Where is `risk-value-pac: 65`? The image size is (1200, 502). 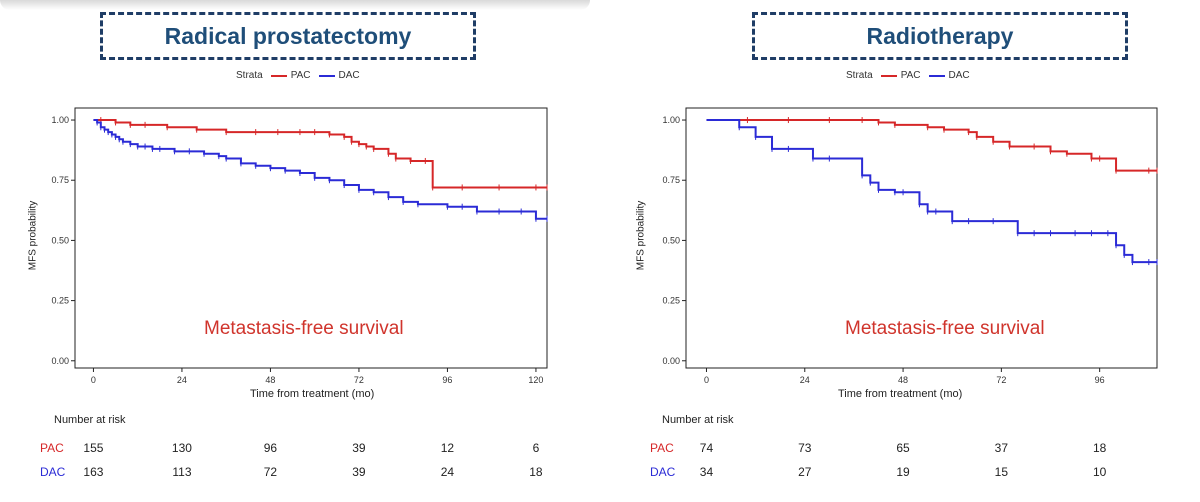
risk-value-pac: 65 is located at coordinates (903, 448).